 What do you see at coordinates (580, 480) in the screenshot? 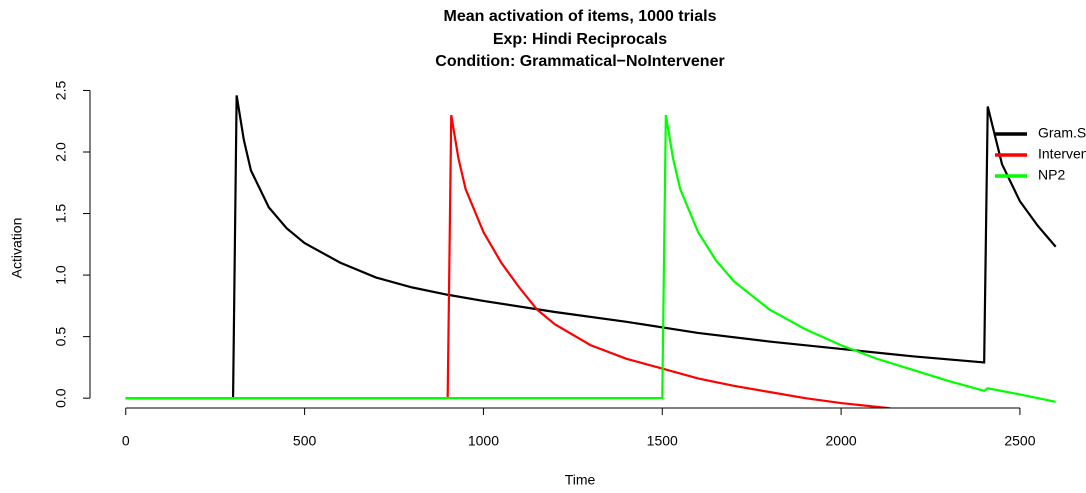
I see `x-axis-label: Time` at bounding box center [580, 480].